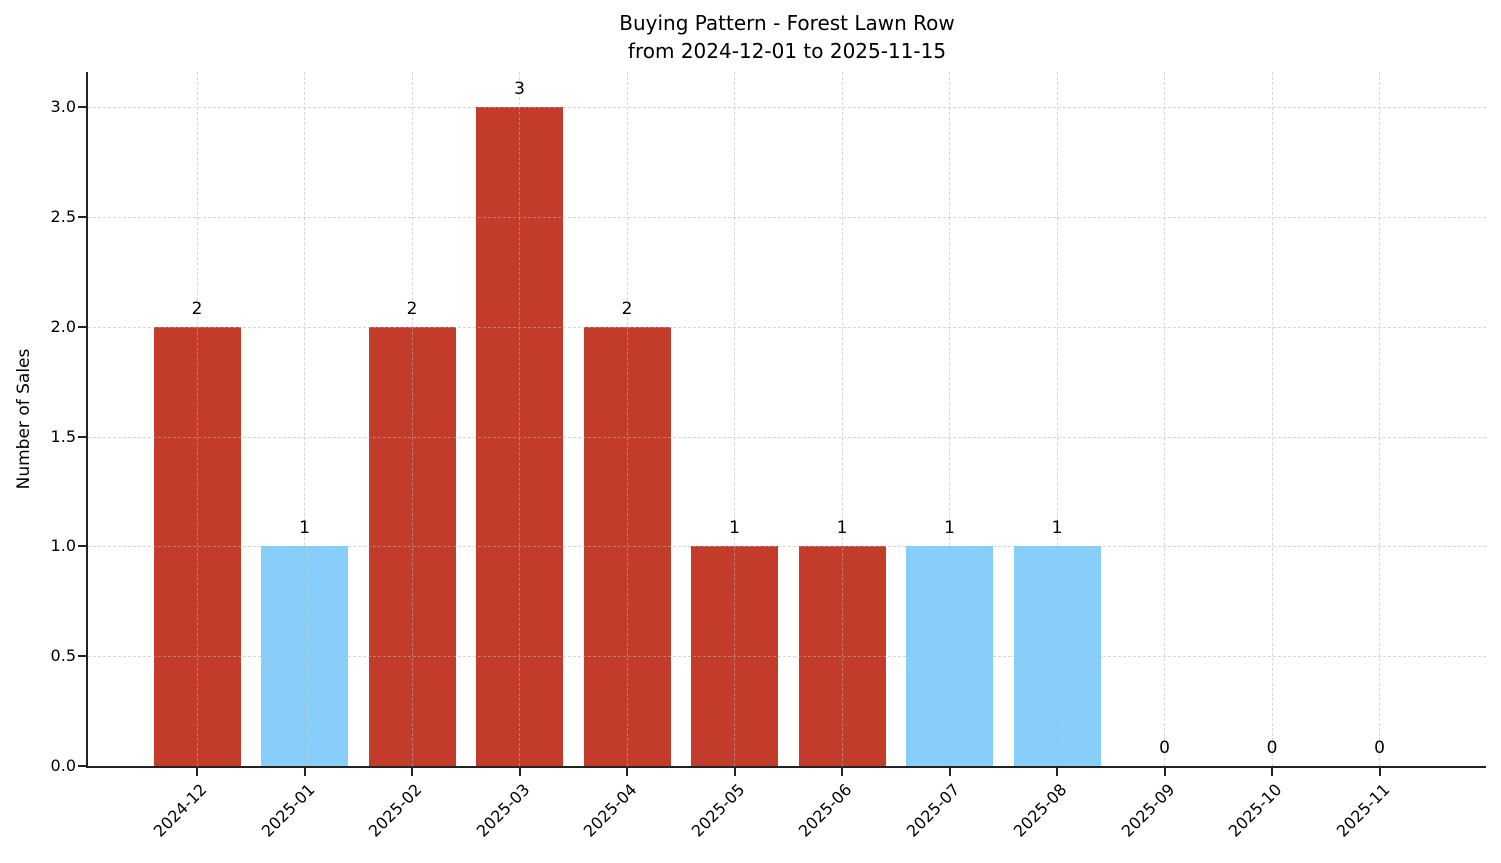  I want to click on bar-value-label-2025-05: 1, so click(734, 528).